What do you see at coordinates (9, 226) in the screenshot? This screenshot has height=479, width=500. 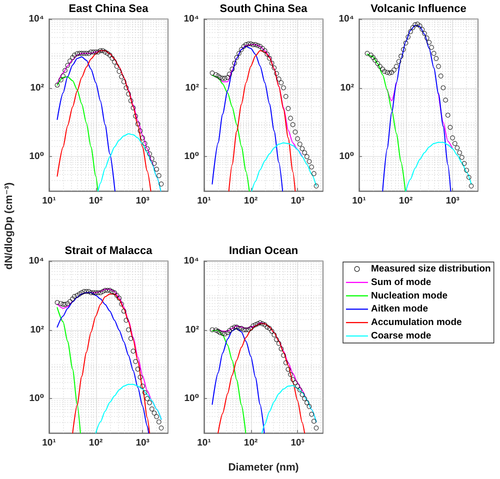 I see `y-axis-title: dN/dlogDp (cm⁻³)` at bounding box center [9, 226].